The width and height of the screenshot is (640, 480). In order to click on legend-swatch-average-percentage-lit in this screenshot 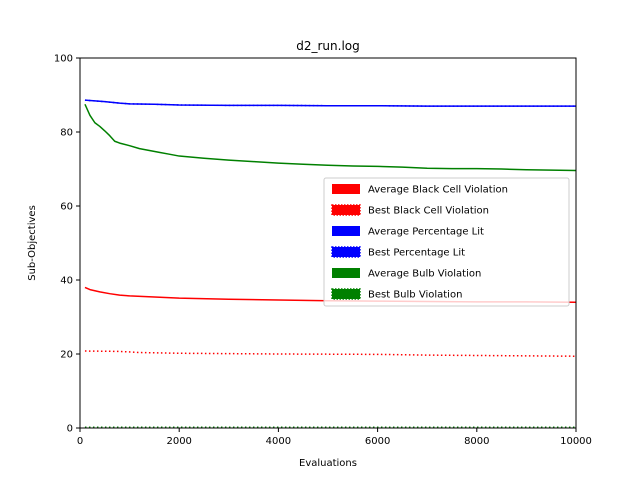, I will do `click(346, 231)`.